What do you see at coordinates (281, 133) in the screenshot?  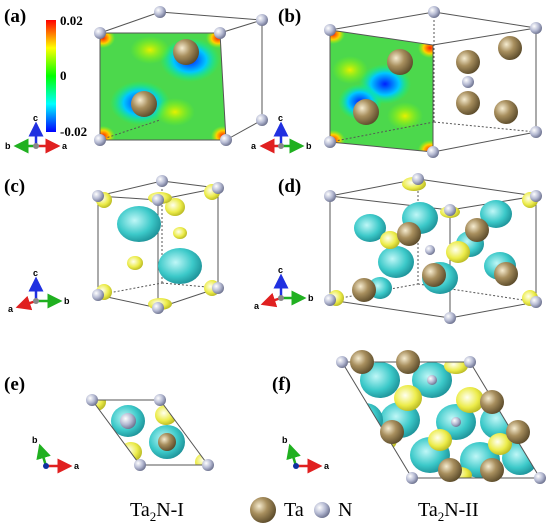 I see `axes-indicator-b: c a b` at bounding box center [281, 133].